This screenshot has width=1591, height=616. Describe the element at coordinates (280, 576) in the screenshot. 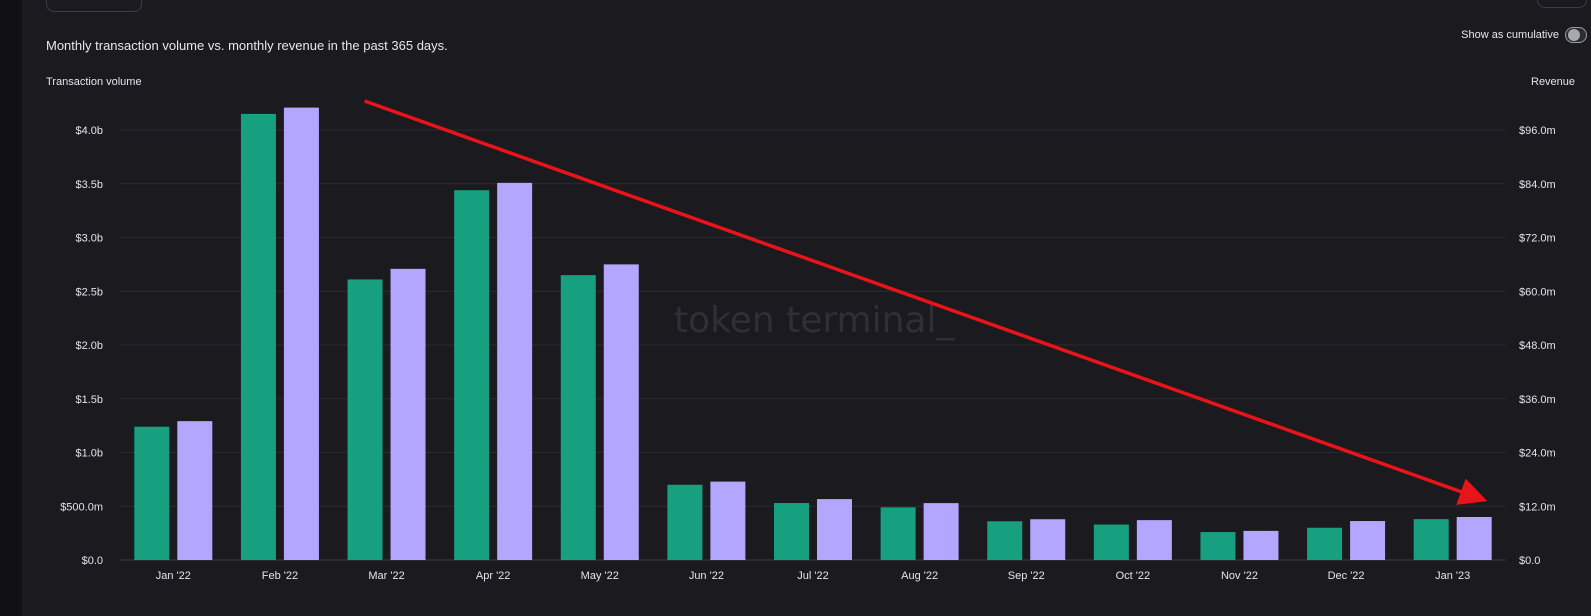

I see `x-tick-label: Feb '22` at that location.